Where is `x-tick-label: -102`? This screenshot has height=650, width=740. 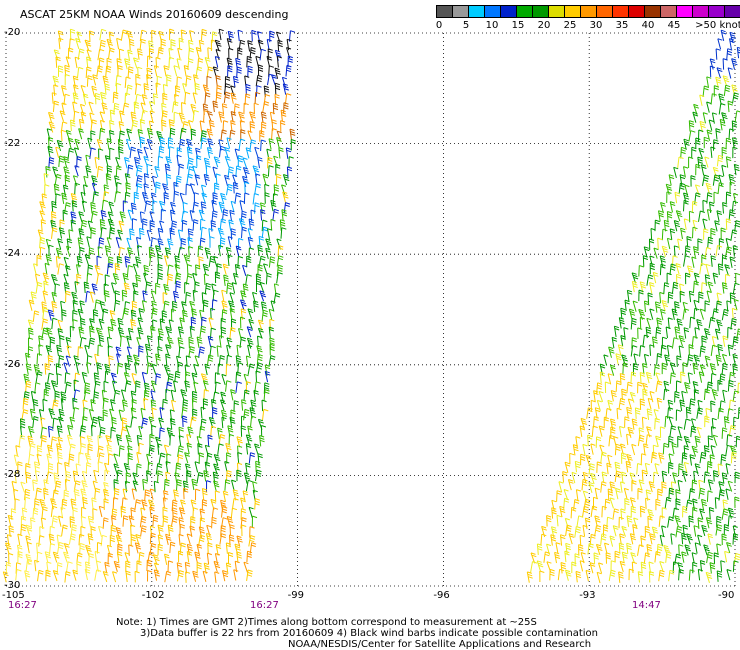
x-tick-label: -102 is located at coordinates (153, 595).